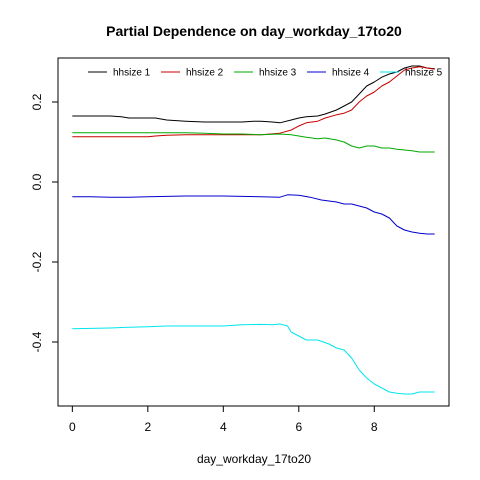  What do you see at coordinates (278, 73) in the screenshot?
I see `legend-label-hhsize-3: hhsize 3` at bounding box center [278, 73].